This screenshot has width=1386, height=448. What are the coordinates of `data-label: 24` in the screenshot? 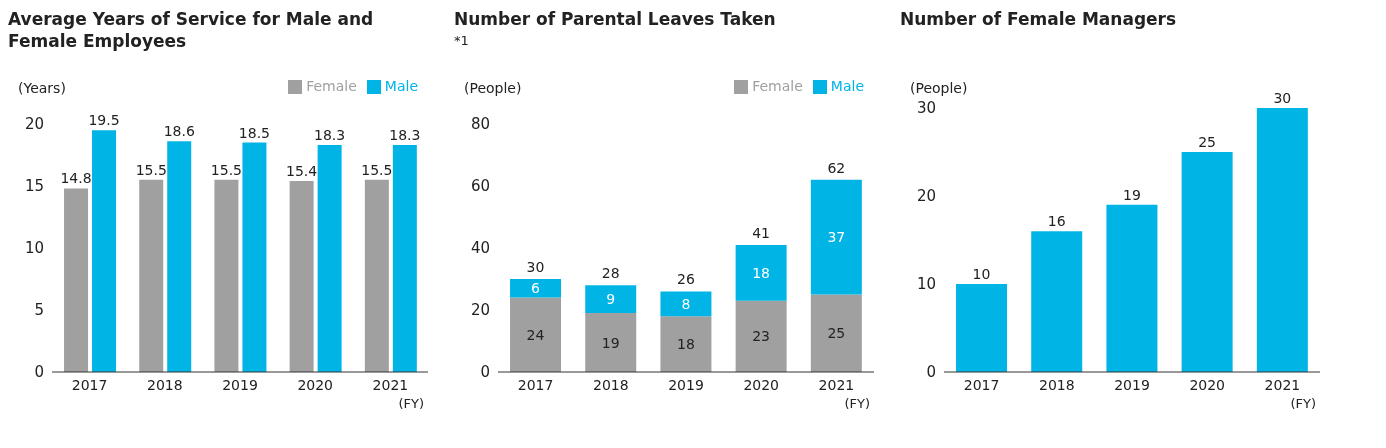 It's located at (535, 334).